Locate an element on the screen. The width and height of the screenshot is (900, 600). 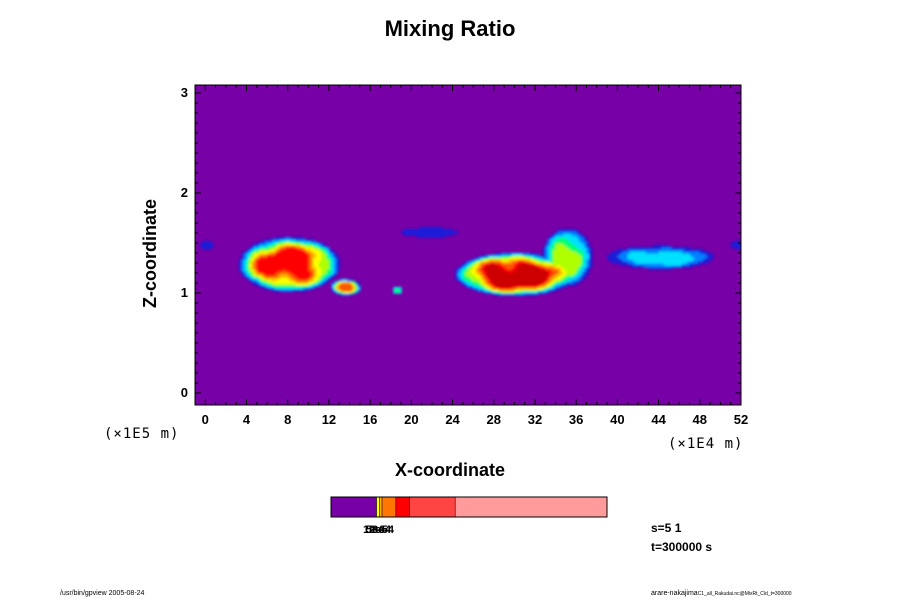
y-scale-label: (×1E5 m) is located at coordinates (142, 434).